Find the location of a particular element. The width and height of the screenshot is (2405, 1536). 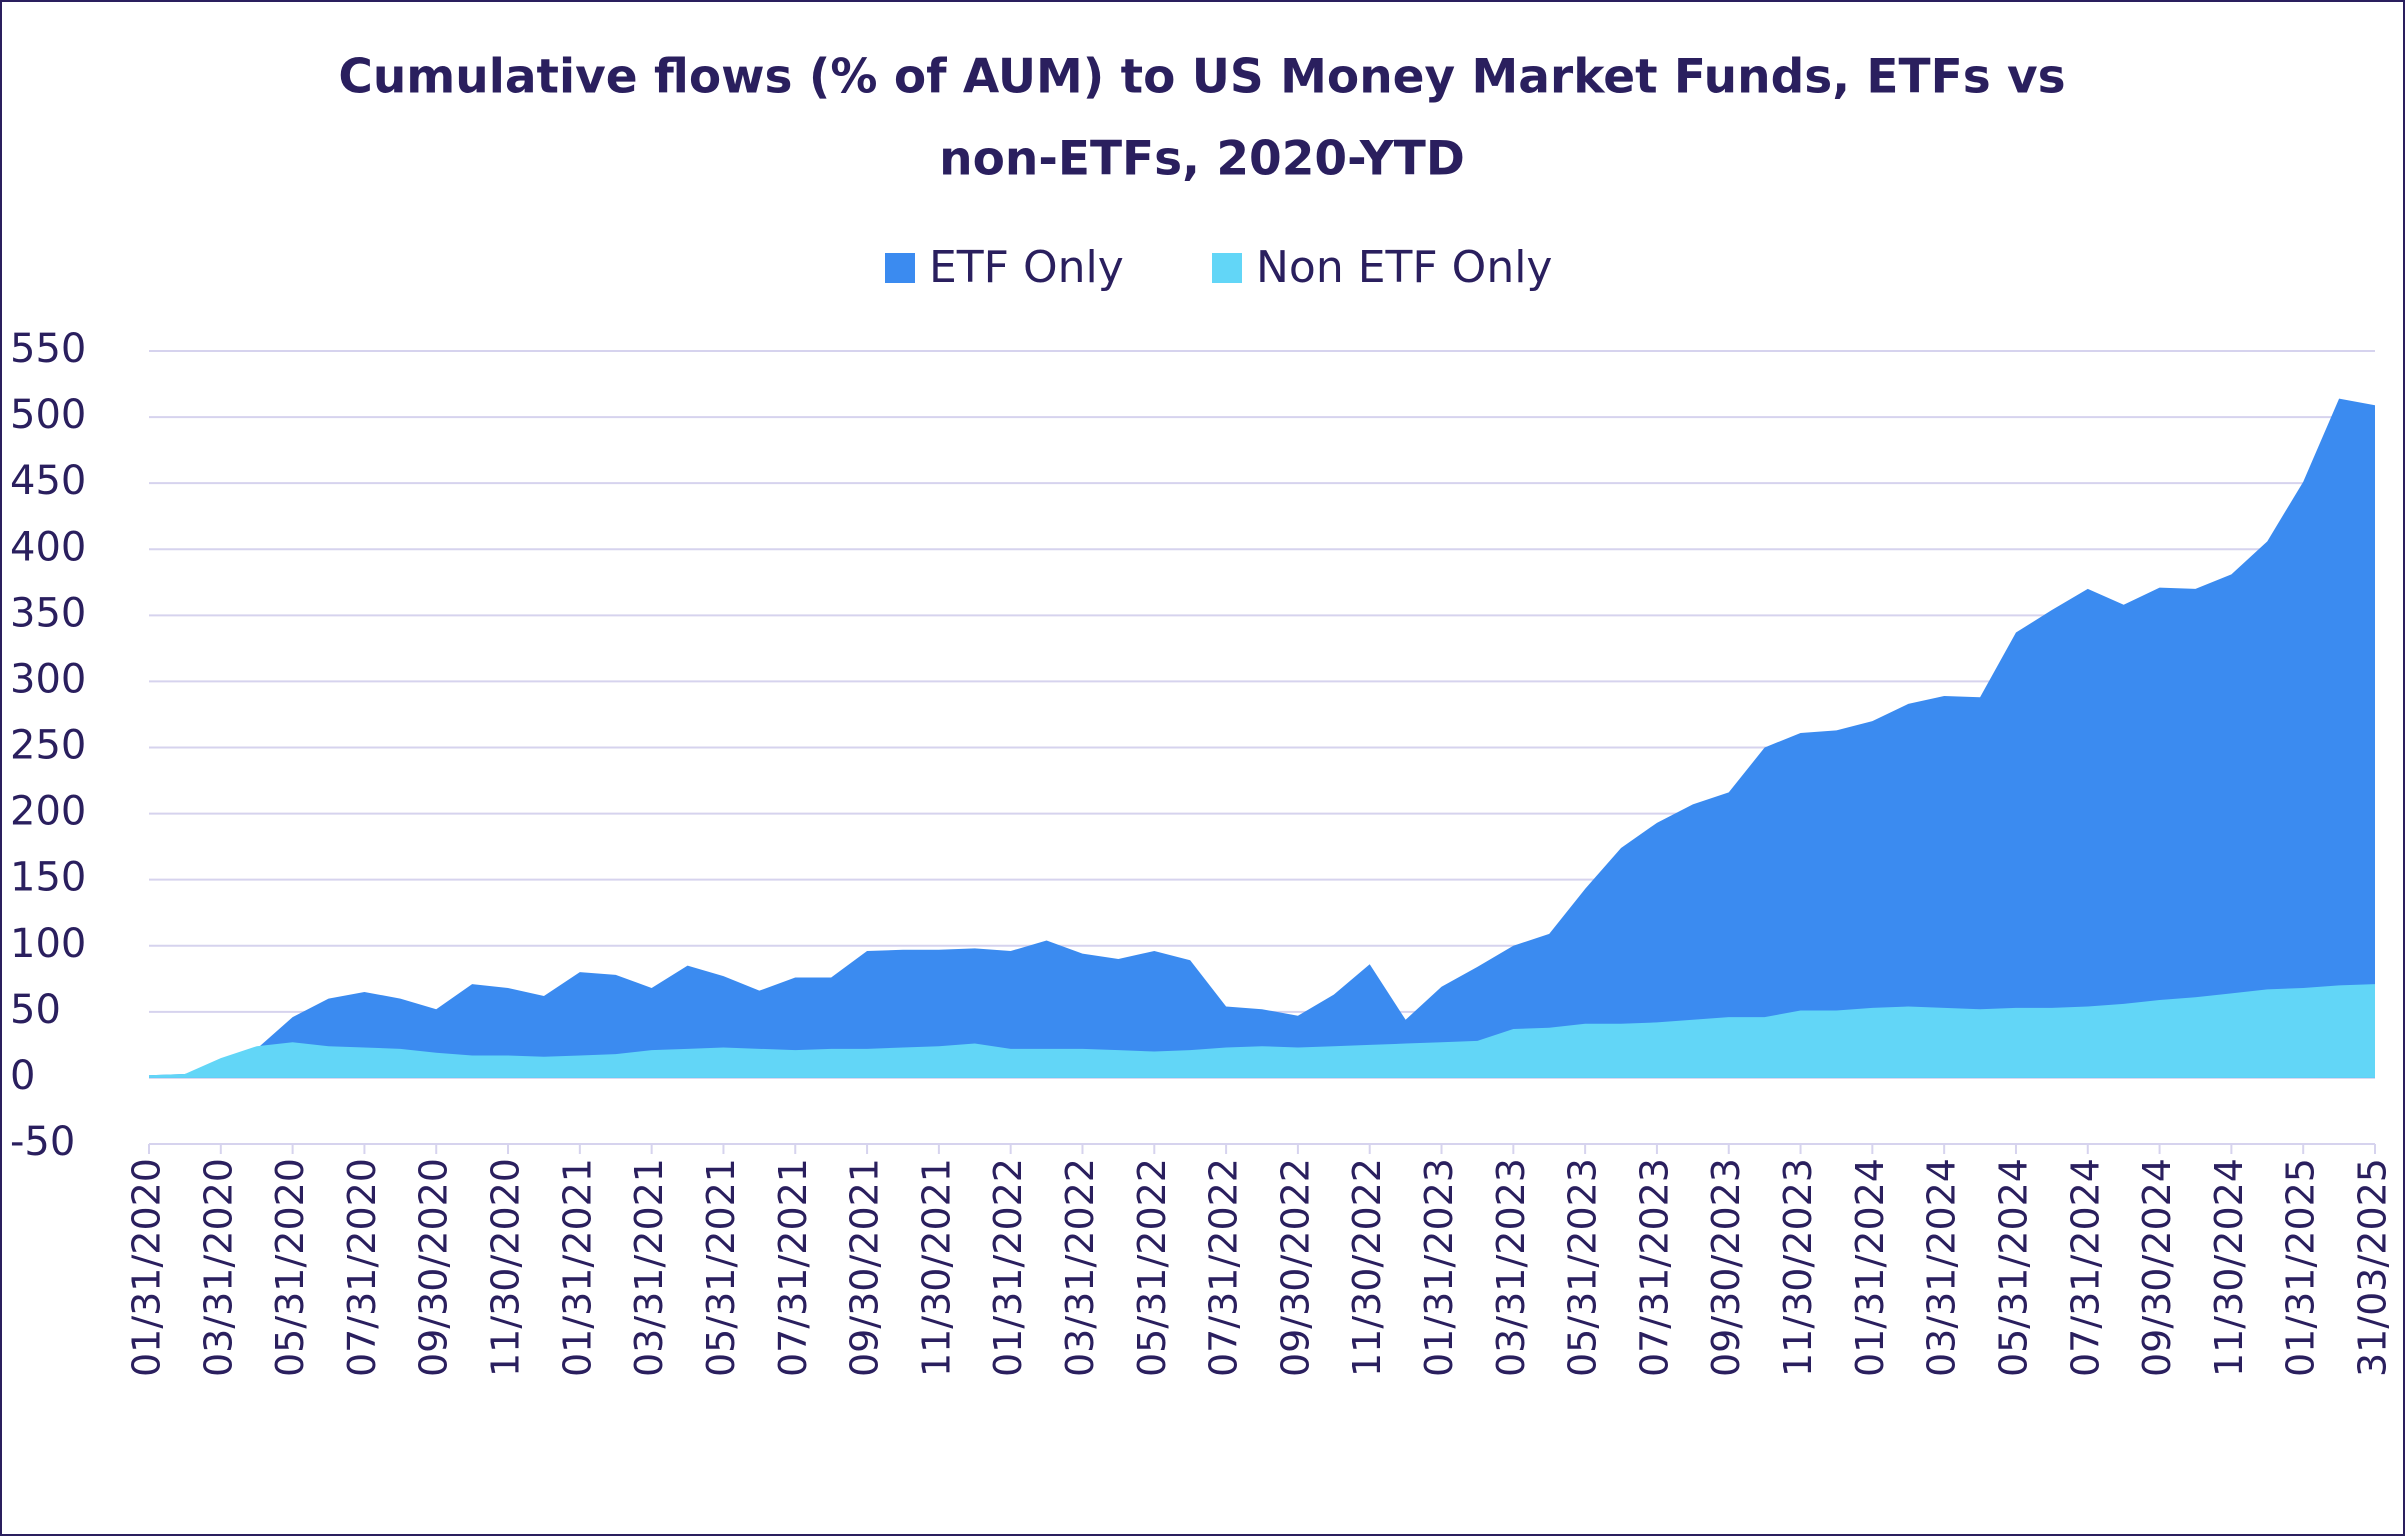

y-tick-label: 350 is located at coordinates (48, 613).